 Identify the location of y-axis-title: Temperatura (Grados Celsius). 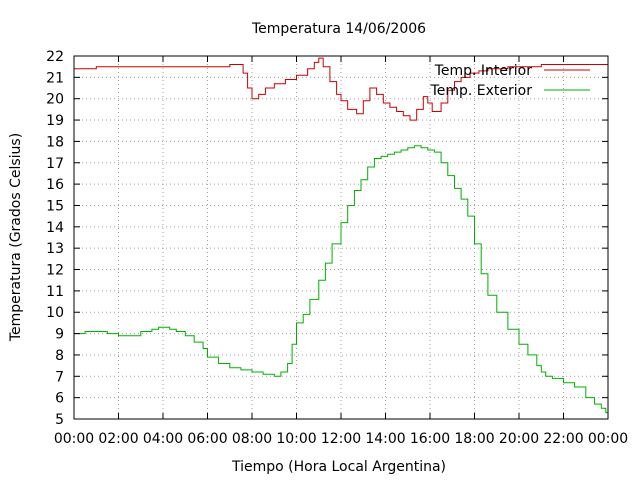
(16, 237).